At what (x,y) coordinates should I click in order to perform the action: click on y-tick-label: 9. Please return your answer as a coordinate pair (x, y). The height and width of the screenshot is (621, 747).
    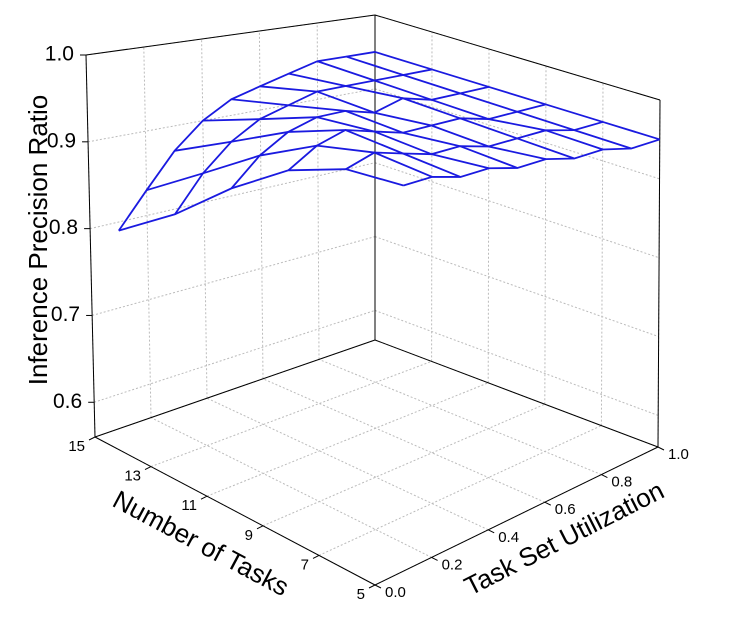
    Looking at the image, I should click on (249, 535).